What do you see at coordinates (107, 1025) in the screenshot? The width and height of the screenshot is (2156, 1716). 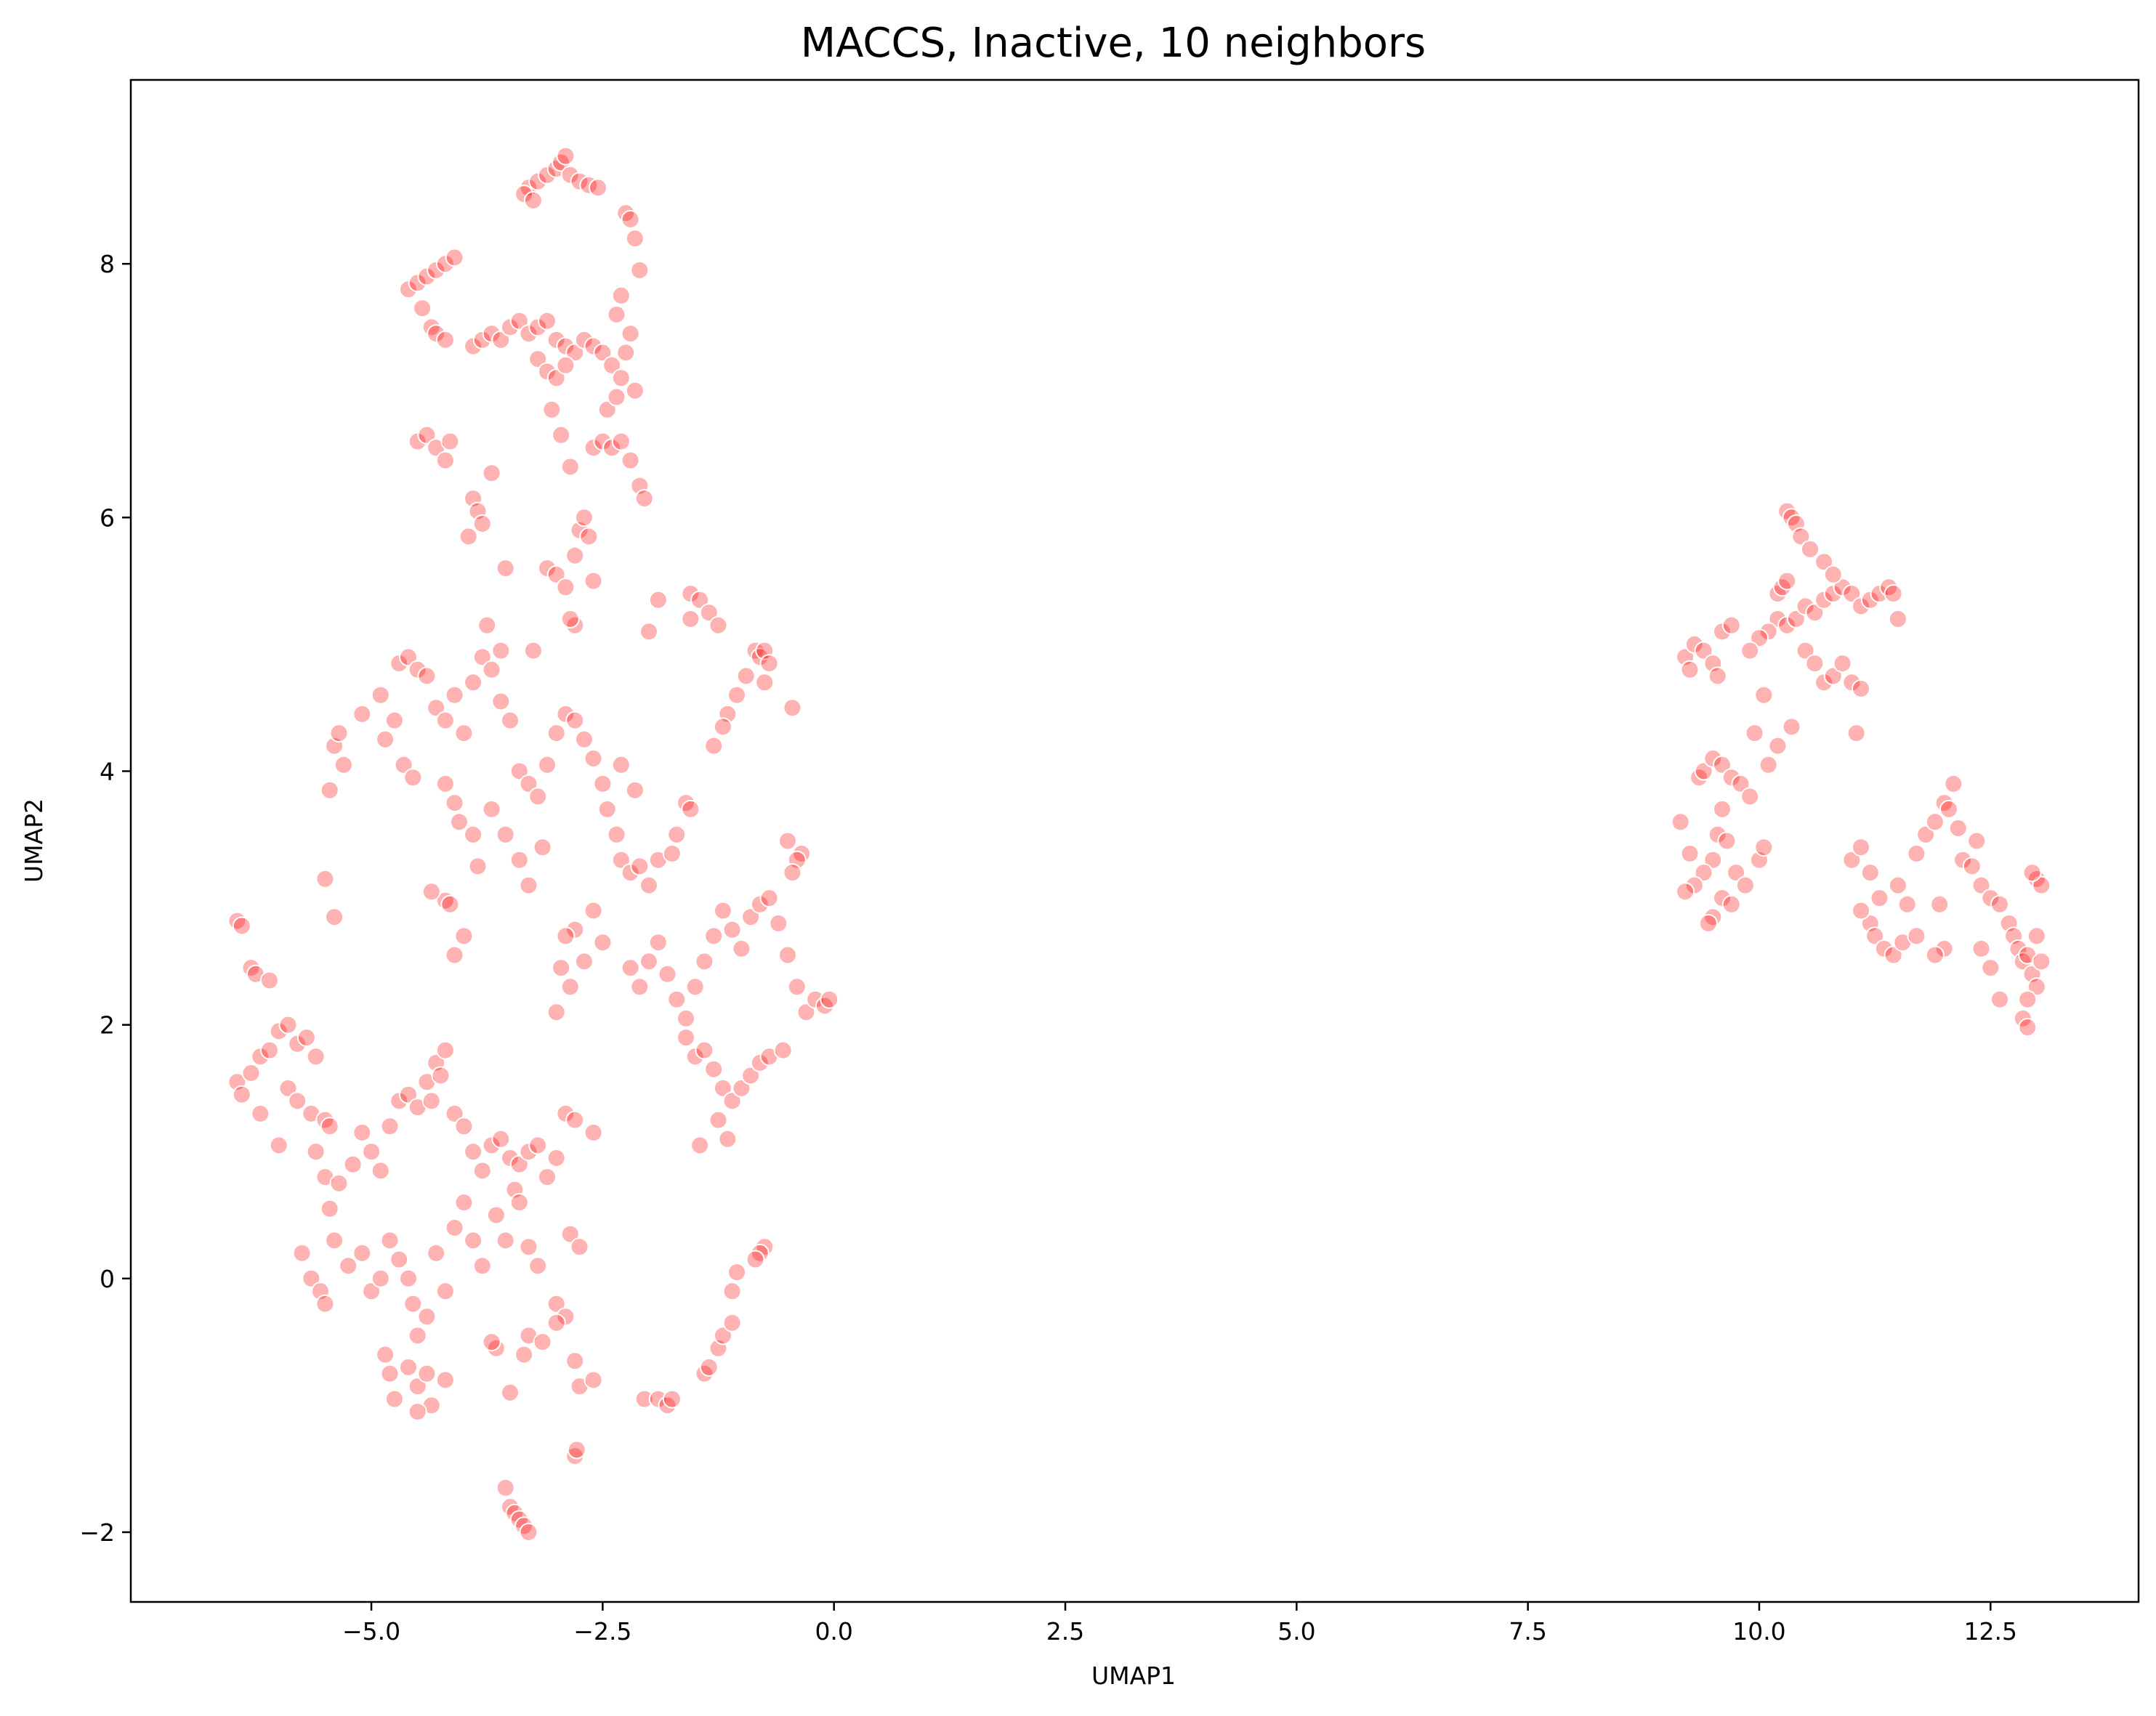 I see `y-tick-label: 2` at bounding box center [107, 1025].